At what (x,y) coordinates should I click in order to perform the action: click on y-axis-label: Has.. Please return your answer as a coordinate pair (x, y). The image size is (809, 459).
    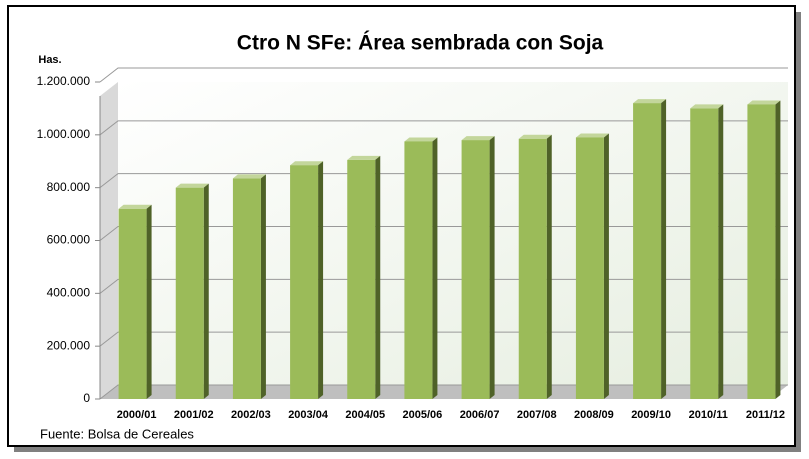
    Looking at the image, I should click on (49, 60).